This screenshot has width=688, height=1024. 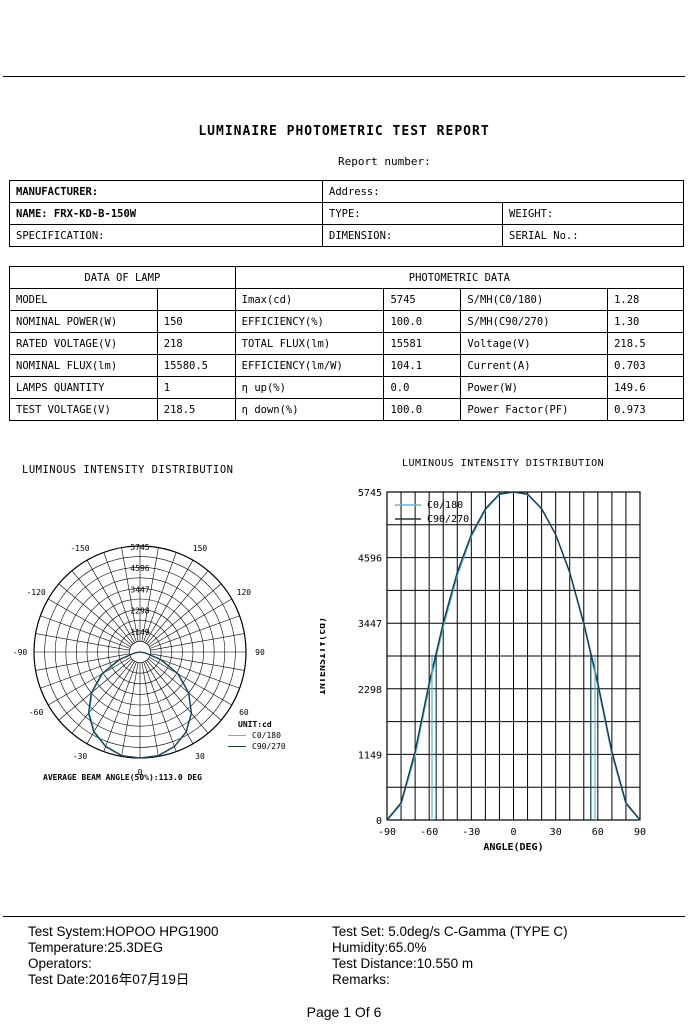 What do you see at coordinates (344, 131) in the screenshot?
I see `report-title: LUMINAIRE PHOTOMETRIC TEST REPORT` at bounding box center [344, 131].